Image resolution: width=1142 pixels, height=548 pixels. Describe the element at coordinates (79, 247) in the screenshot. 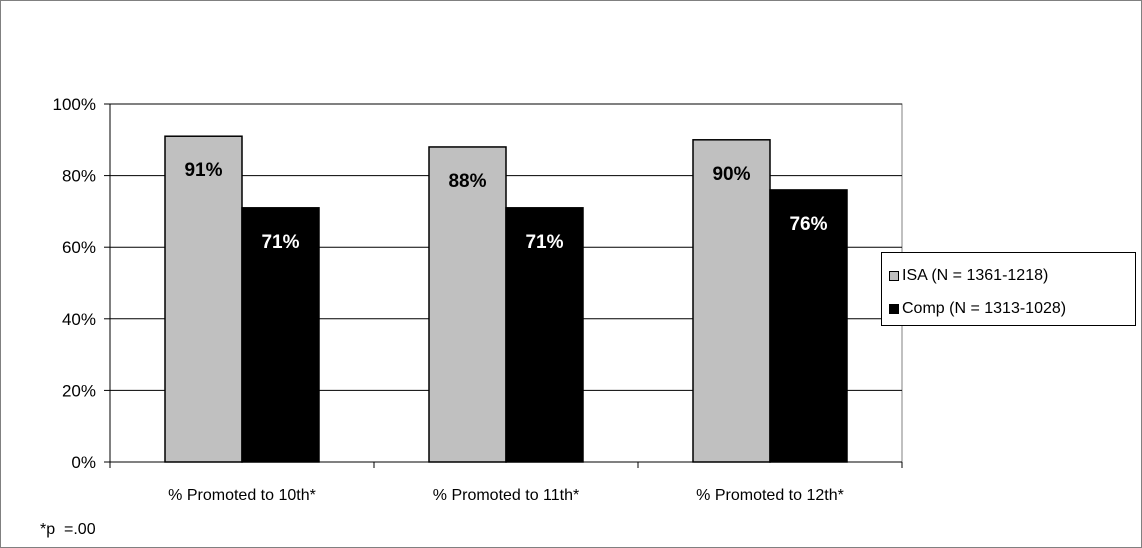

I see `y-tick-label: 60%` at that location.